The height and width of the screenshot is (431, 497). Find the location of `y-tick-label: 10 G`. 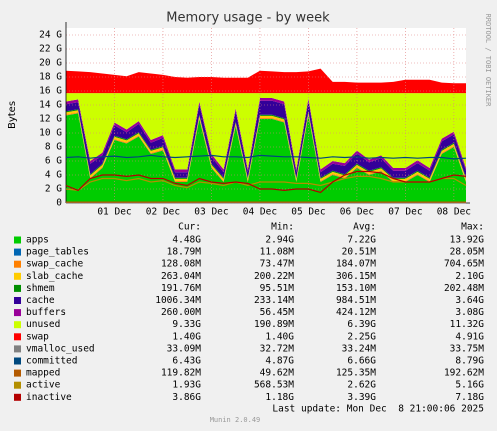

y-tick-label: 10 G is located at coordinates (50, 133).